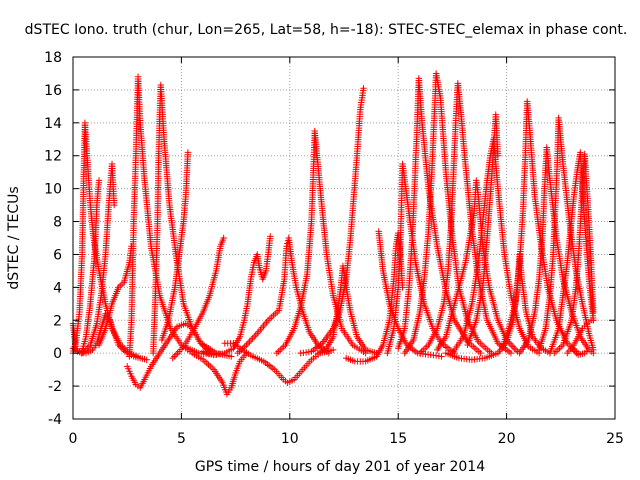 This screenshot has height=480, width=640. What do you see at coordinates (340, 467) in the screenshot?
I see `x-axis-label: GPS time / hours of day 201 of year 2014` at bounding box center [340, 467].